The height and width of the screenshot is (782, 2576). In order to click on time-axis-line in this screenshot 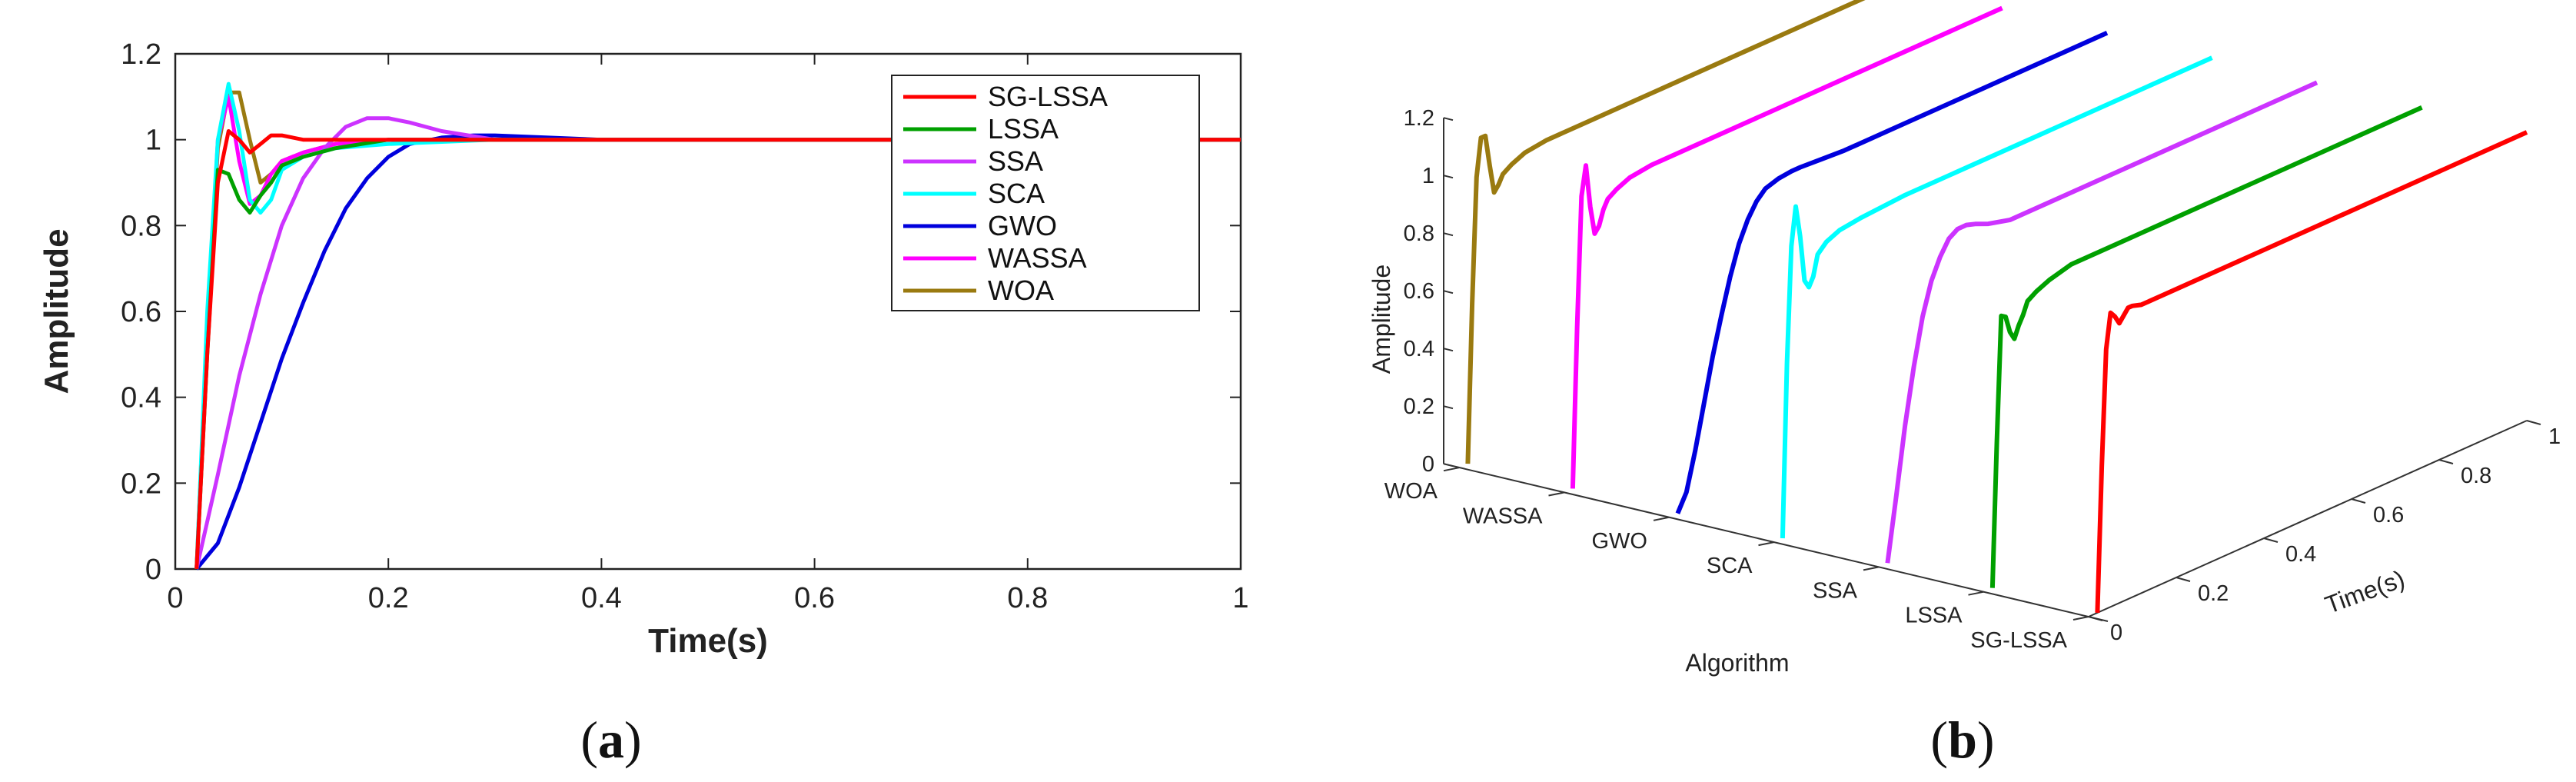, I will do `click(2308, 518)`.